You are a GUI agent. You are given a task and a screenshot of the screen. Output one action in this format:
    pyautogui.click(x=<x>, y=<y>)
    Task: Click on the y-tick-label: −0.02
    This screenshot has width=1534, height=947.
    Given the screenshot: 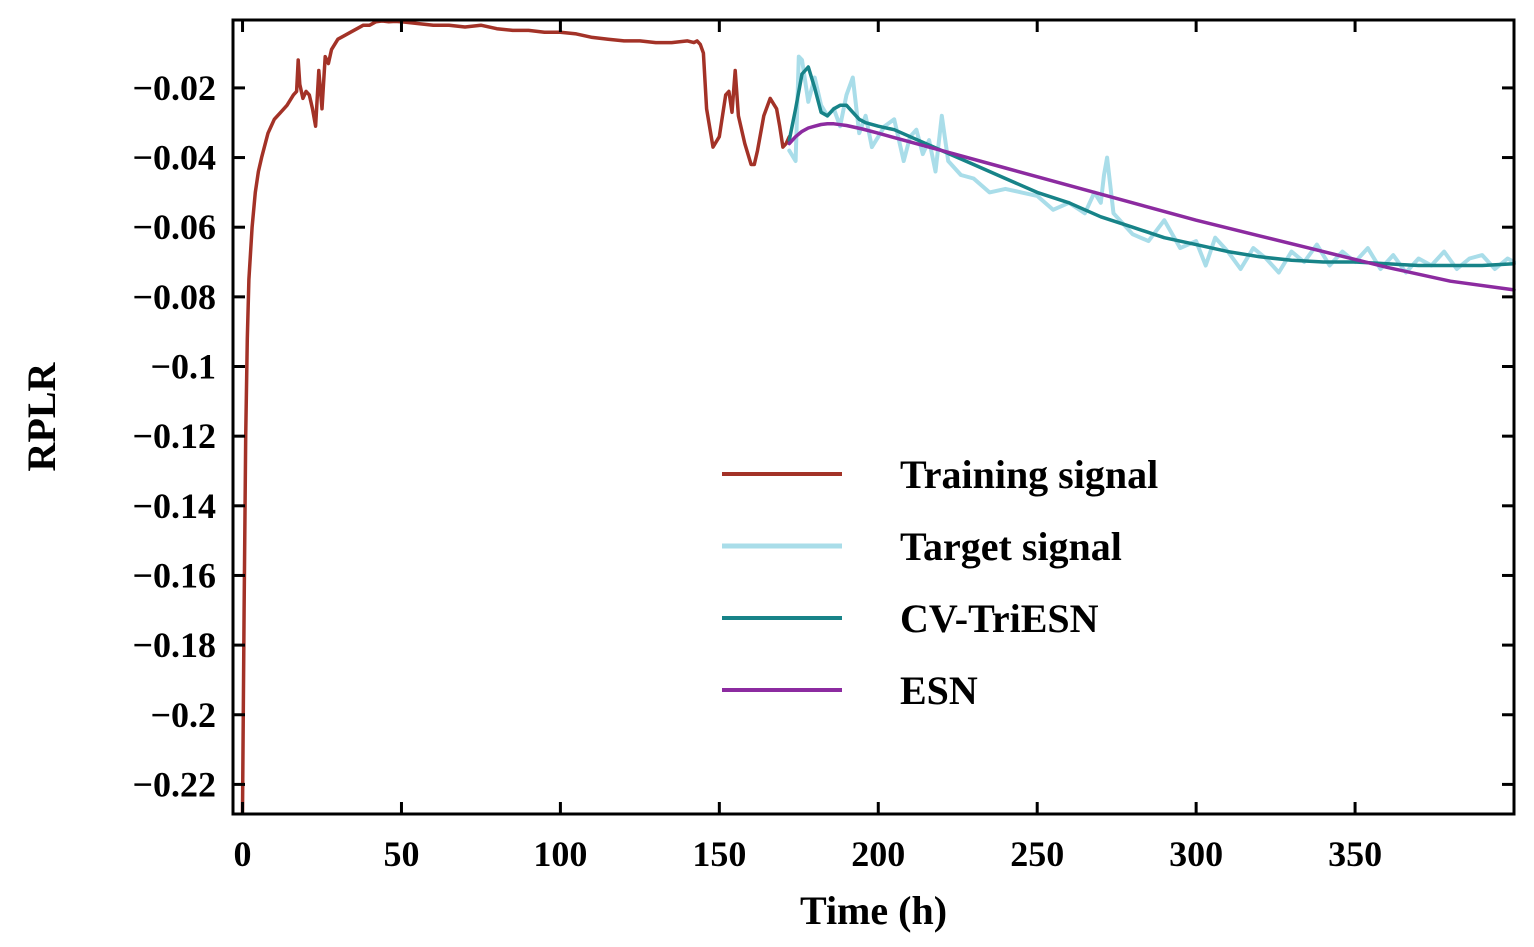 What is the action you would take?
    pyautogui.click(x=174, y=88)
    